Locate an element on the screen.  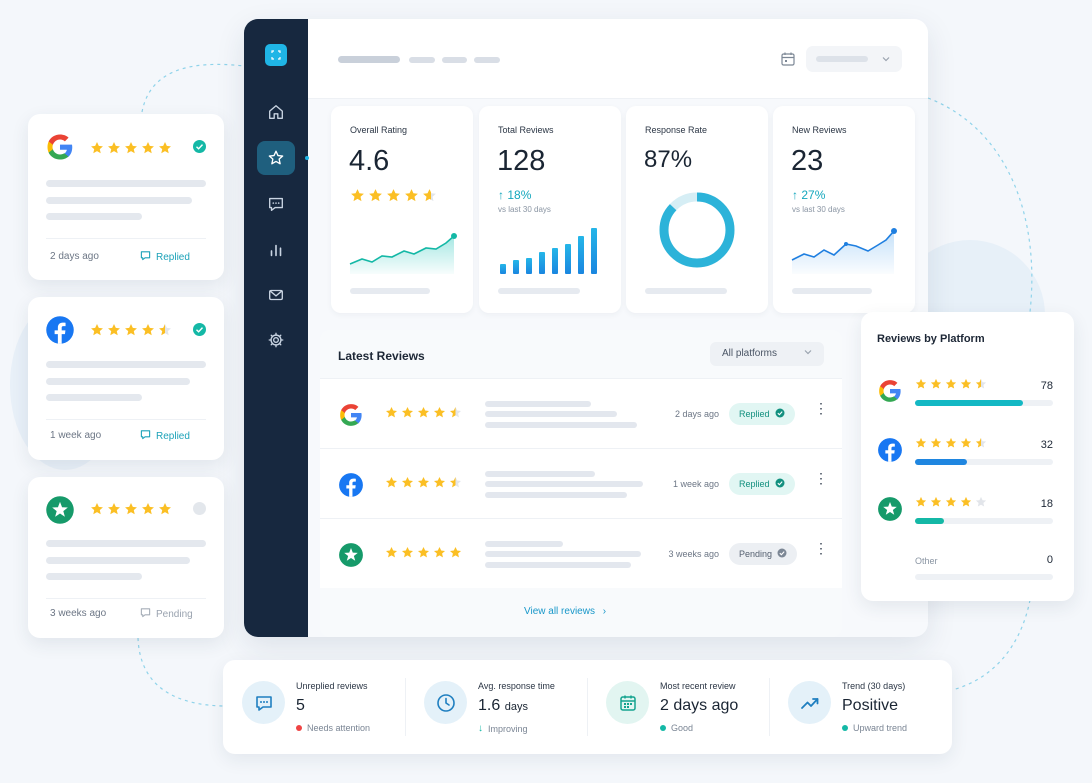
sidebar-item-reviews is located at coordinates (276, 158).